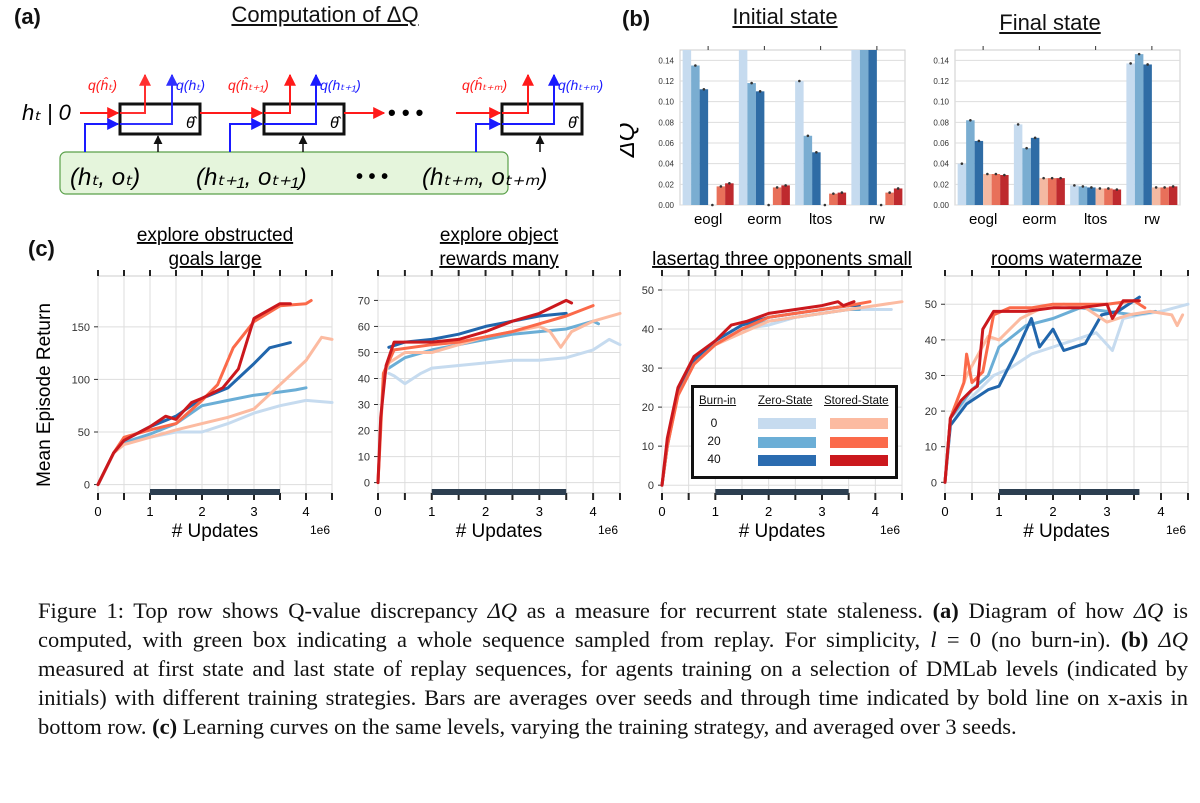  I want to click on bar-y-axis-label: ΔQ, so click(630, 141).